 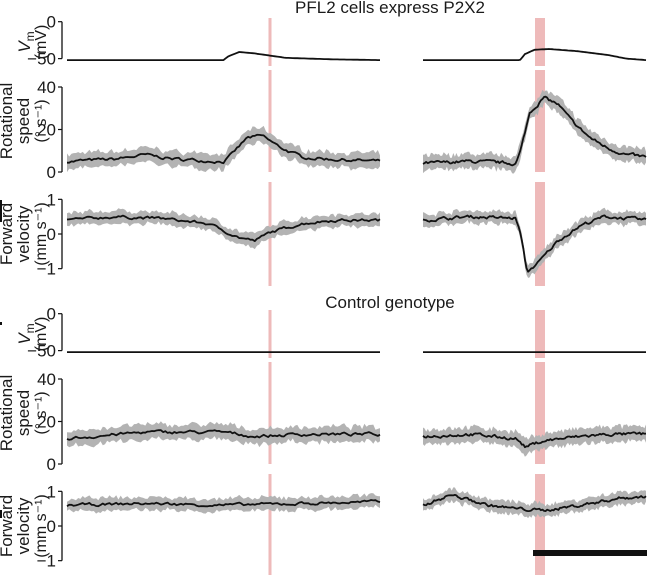 I want to click on group-title-pfl2: PFL2 cells express P2X2, so click(x=390, y=8).